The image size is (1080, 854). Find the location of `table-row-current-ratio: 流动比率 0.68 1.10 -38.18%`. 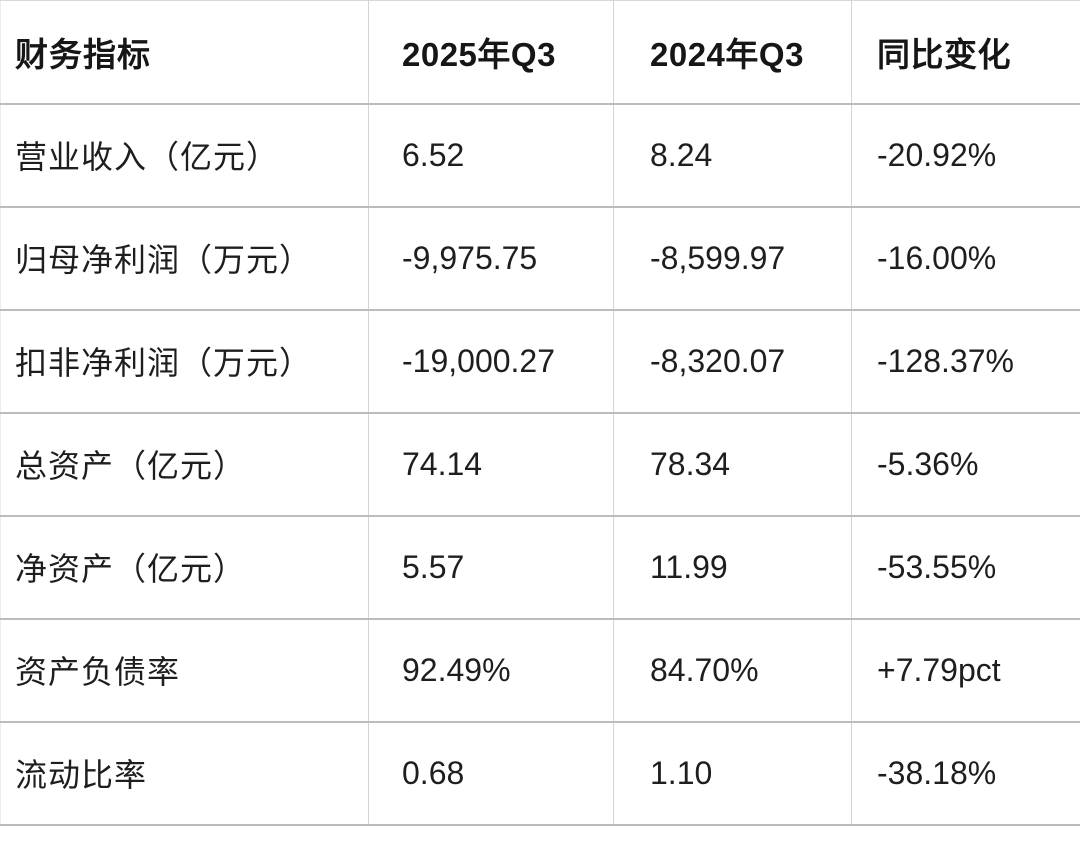

table-row-current-ratio: 流动比率 0.68 1.10 -38.18% is located at coordinates (540, 773).